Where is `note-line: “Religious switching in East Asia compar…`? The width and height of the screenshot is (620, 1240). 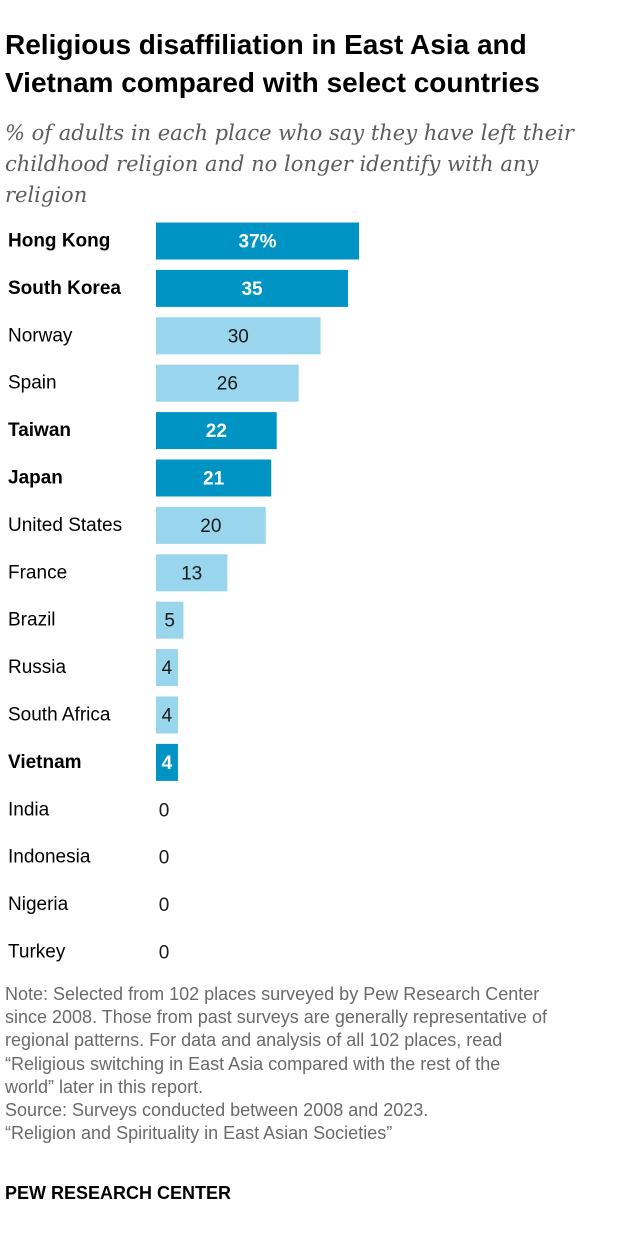 note-line: “Religious switching in East Asia compar… is located at coordinates (253, 1063).